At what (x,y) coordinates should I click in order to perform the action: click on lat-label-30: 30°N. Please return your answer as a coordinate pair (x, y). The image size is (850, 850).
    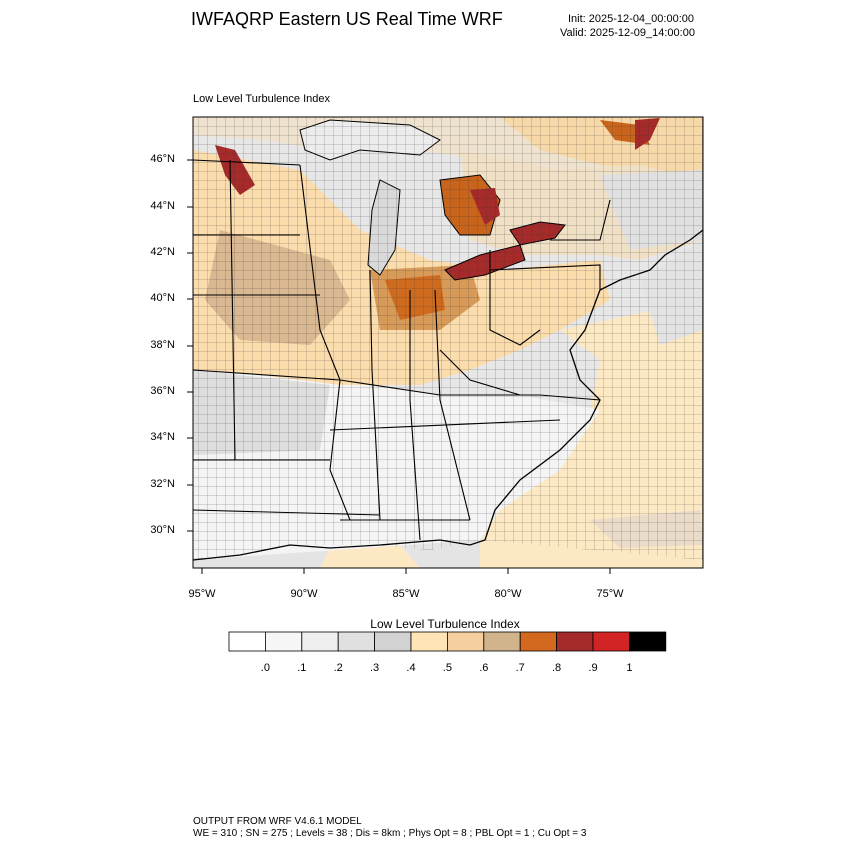
    Looking at the image, I should click on (162, 530).